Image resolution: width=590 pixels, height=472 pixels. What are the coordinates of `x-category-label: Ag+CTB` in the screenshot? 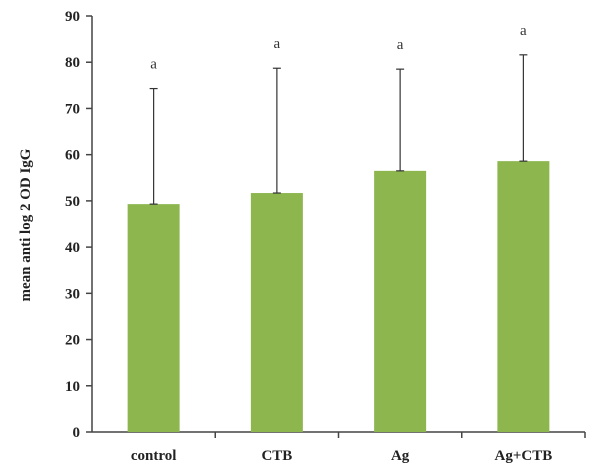 It's located at (524, 456).